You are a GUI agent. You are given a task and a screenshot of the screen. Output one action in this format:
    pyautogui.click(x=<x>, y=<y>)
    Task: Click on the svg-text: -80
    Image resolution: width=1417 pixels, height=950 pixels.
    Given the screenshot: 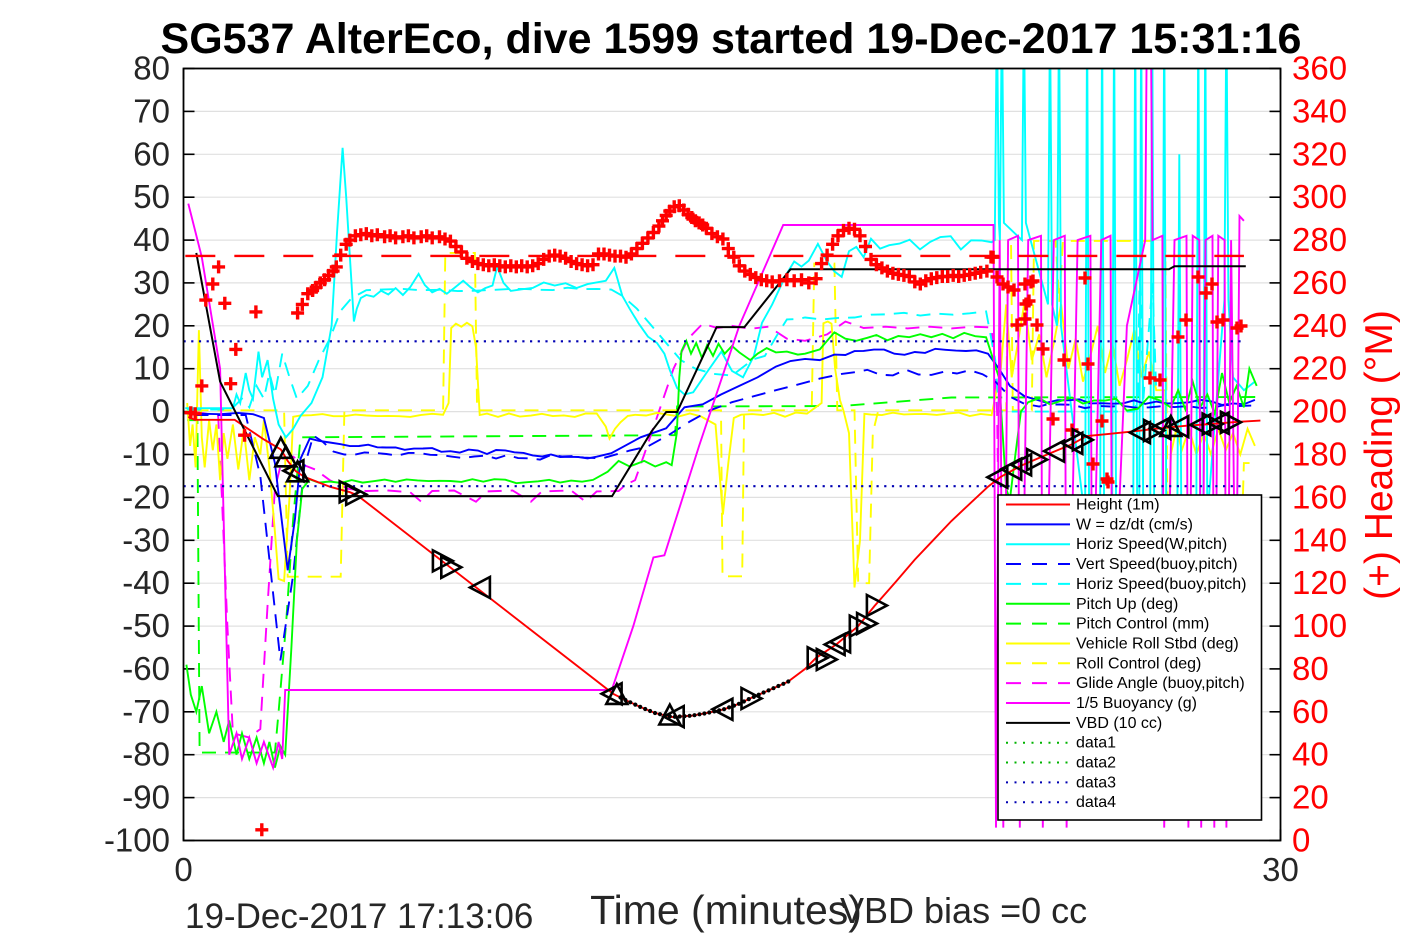 What is the action you would take?
    pyautogui.click(x=146, y=754)
    